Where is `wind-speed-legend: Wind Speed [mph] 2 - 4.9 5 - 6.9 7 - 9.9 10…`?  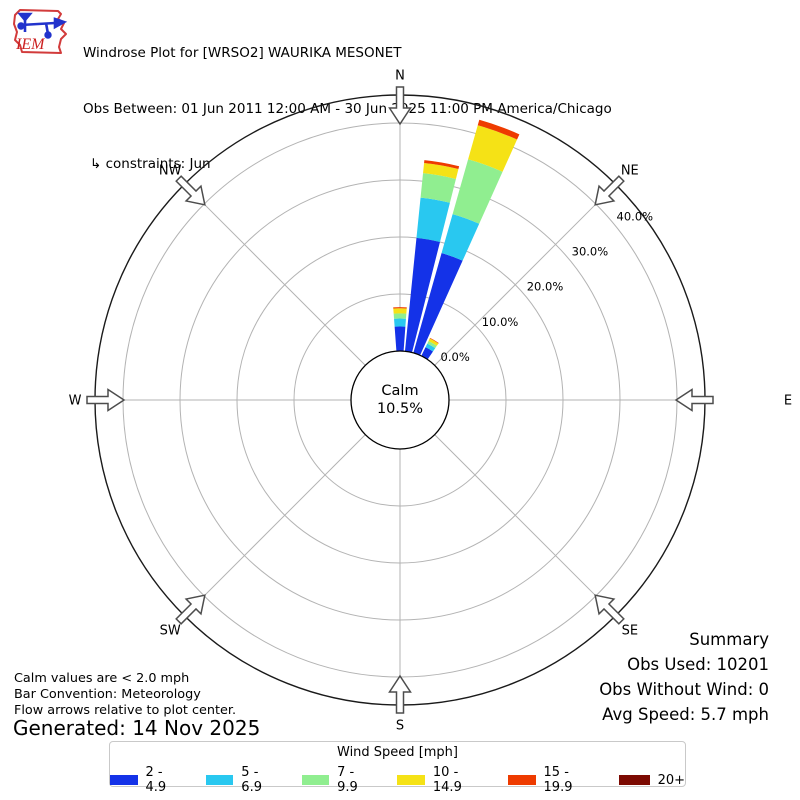 wind-speed-legend: Wind Speed [mph] 2 - 4.9 5 - 6.9 7 - 9.9 10… is located at coordinates (397, 768).